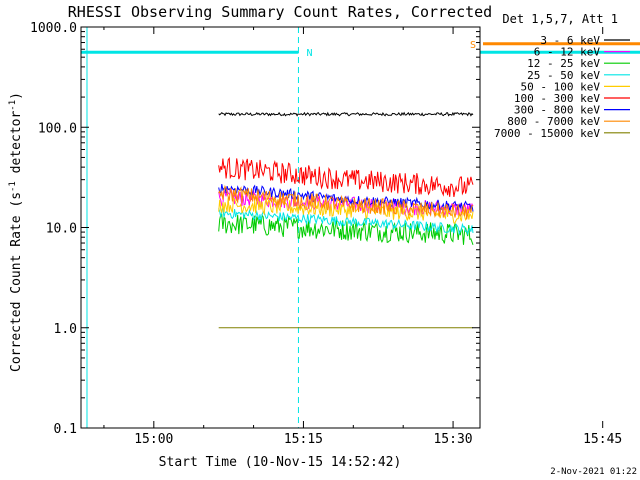 The width and height of the screenshot is (640, 480). I want to click on legend-header: Det 1,5,7, Att 1, so click(560, 19).